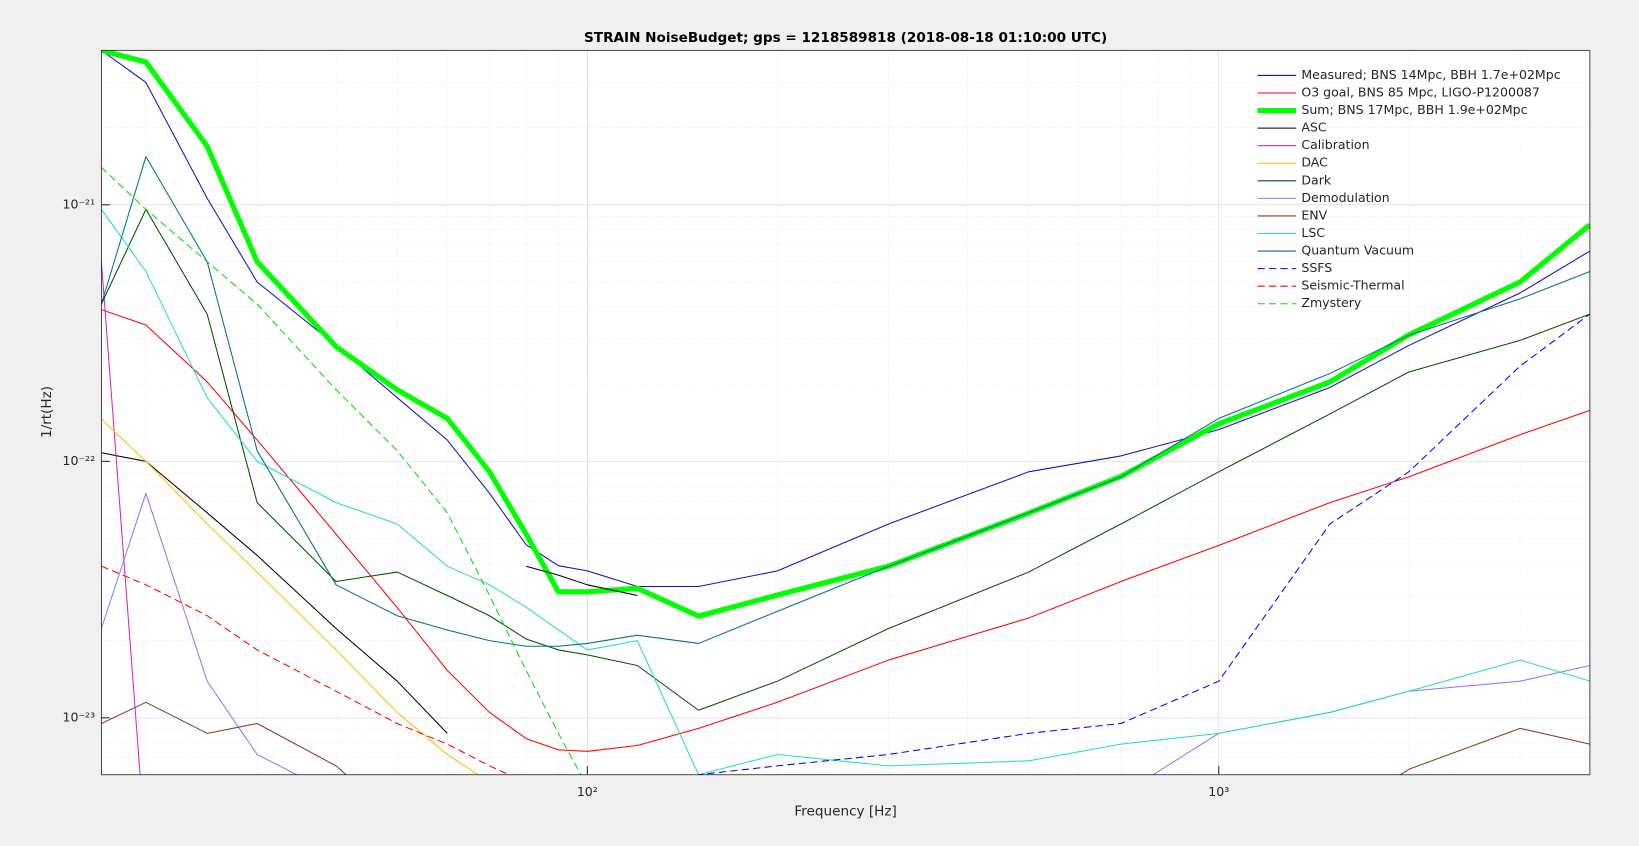  What do you see at coordinates (1314, 127) in the screenshot?
I see `legend-label: ASC` at bounding box center [1314, 127].